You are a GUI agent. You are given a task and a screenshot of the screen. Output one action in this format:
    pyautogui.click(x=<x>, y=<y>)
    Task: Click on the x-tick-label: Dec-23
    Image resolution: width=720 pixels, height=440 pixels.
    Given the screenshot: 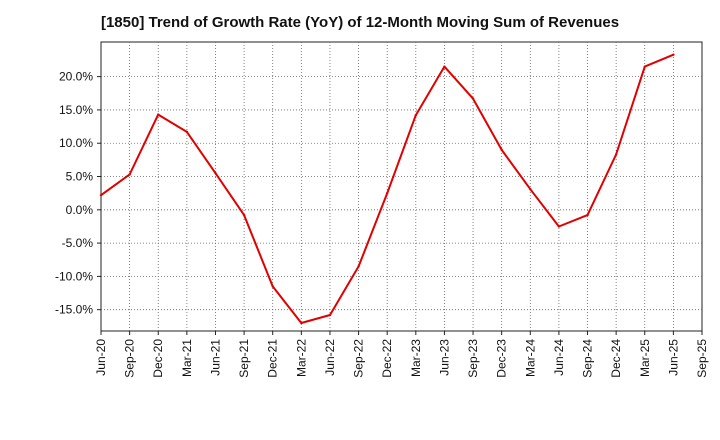 What is the action you would take?
    pyautogui.click(x=502, y=358)
    